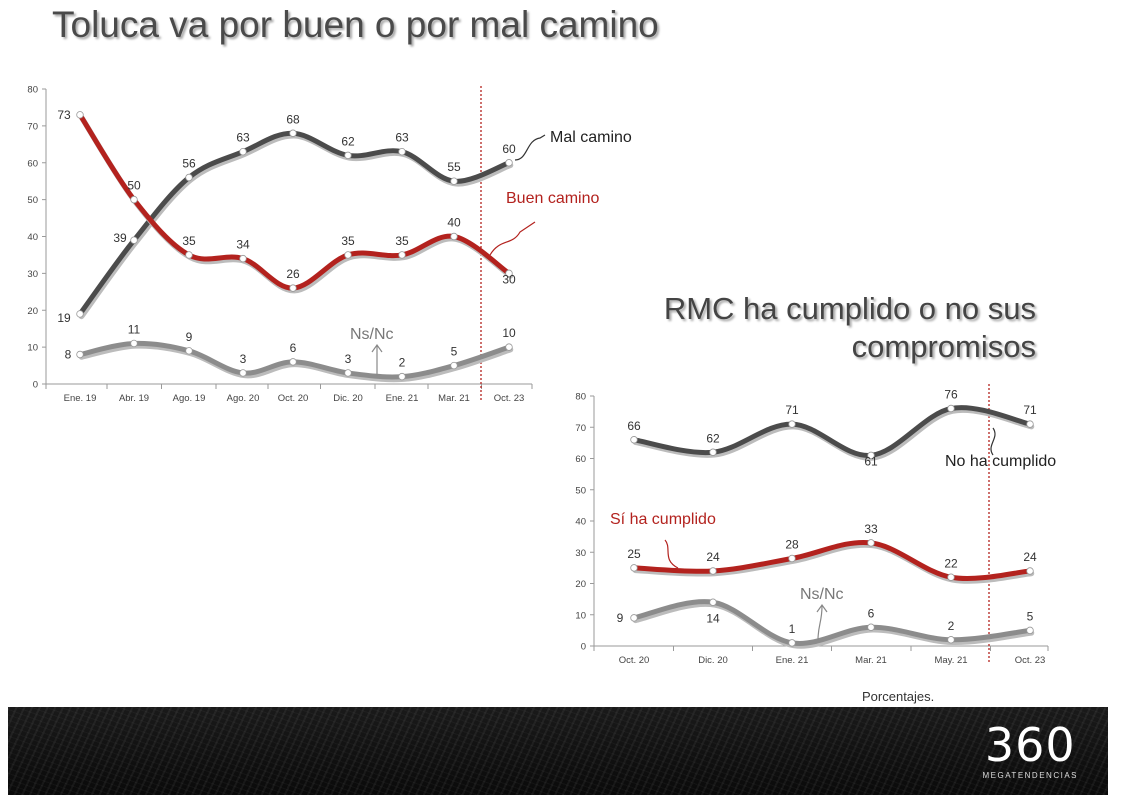  What do you see at coordinates (951, 395) in the screenshot?
I see `data-label-no-ha-cumplido: 76` at bounding box center [951, 395].